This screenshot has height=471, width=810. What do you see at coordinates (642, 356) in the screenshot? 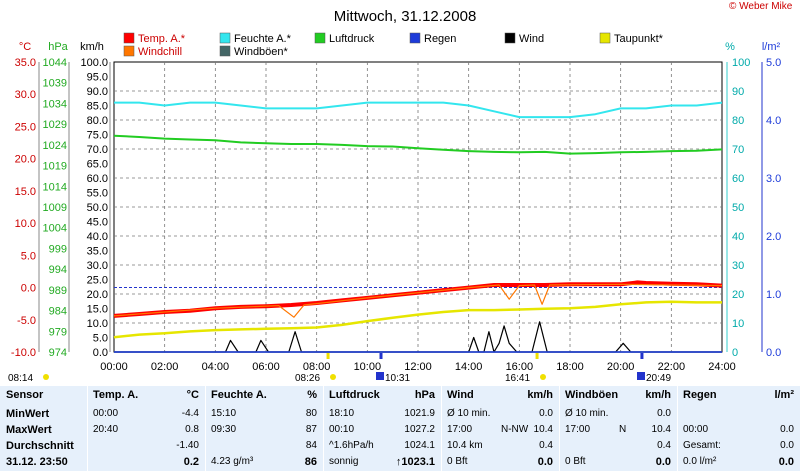
I see `event-axis-marker` at bounding box center [642, 356].